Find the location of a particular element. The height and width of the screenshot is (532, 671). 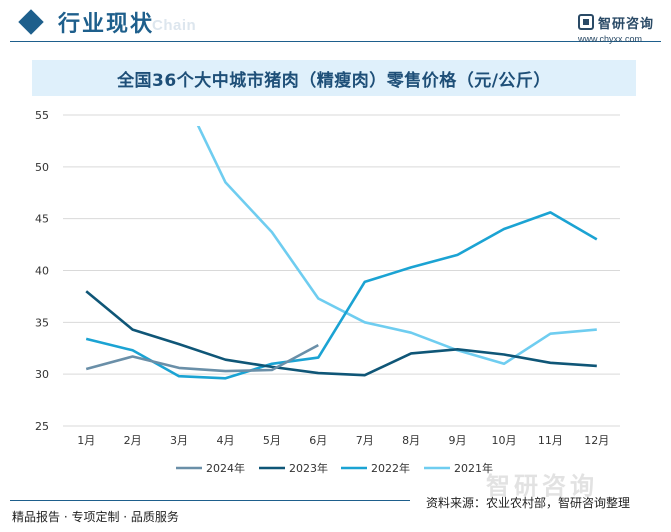

watermark: 智研咨询 is located at coordinates (542, 486).